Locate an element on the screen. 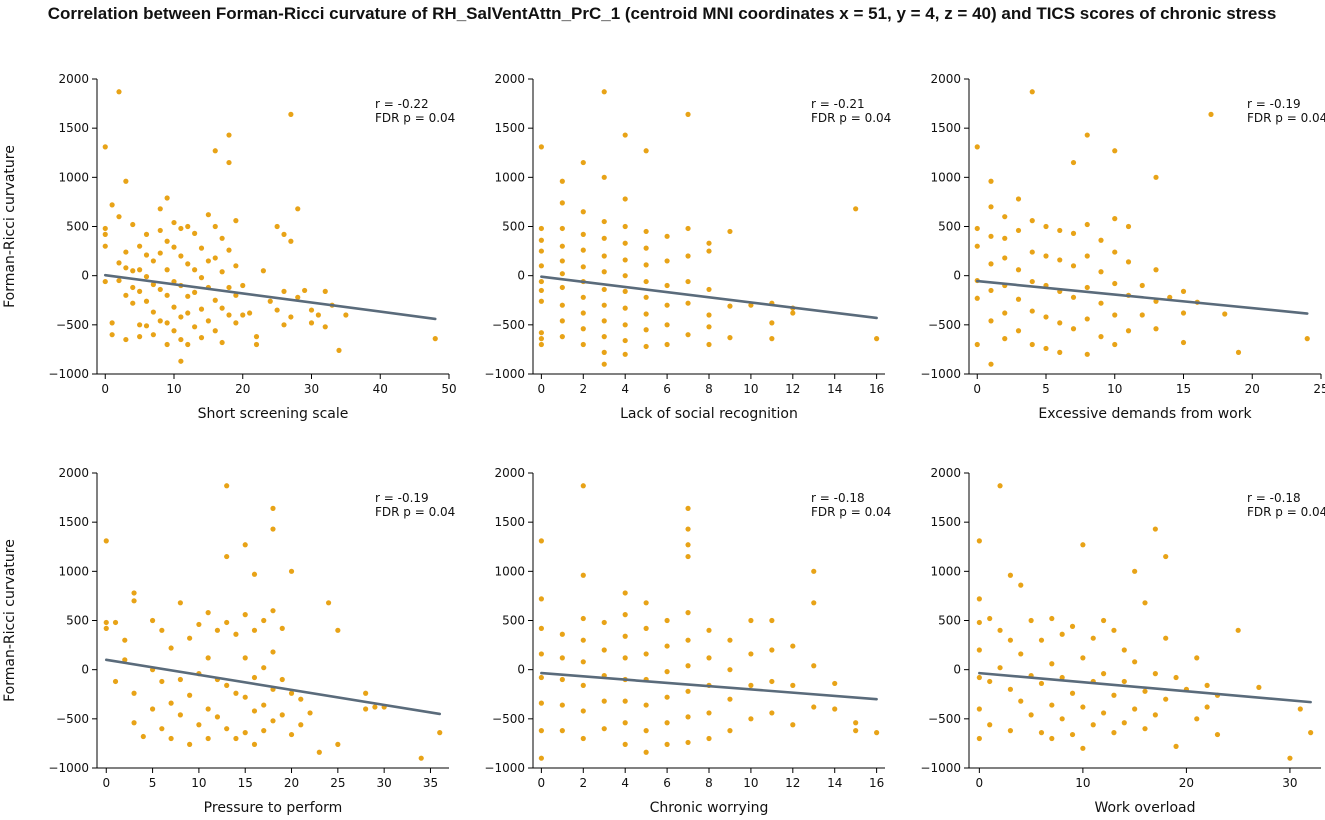 This screenshot has height=820, width=1325. fdr-p-annotation: FDR p = 0.04 is located at coordinates (1286, 118).